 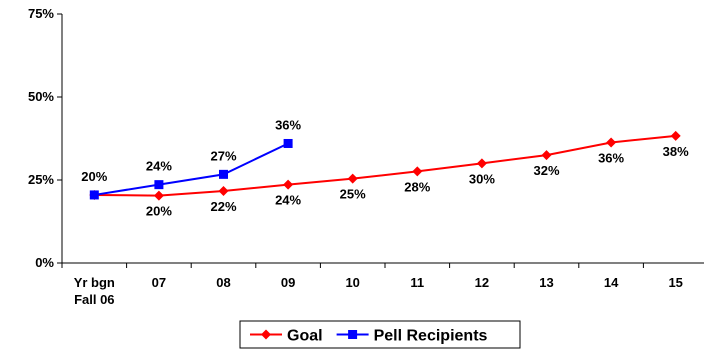 I want to click on goal-data-label: 30%, so click(x=482, y=178).